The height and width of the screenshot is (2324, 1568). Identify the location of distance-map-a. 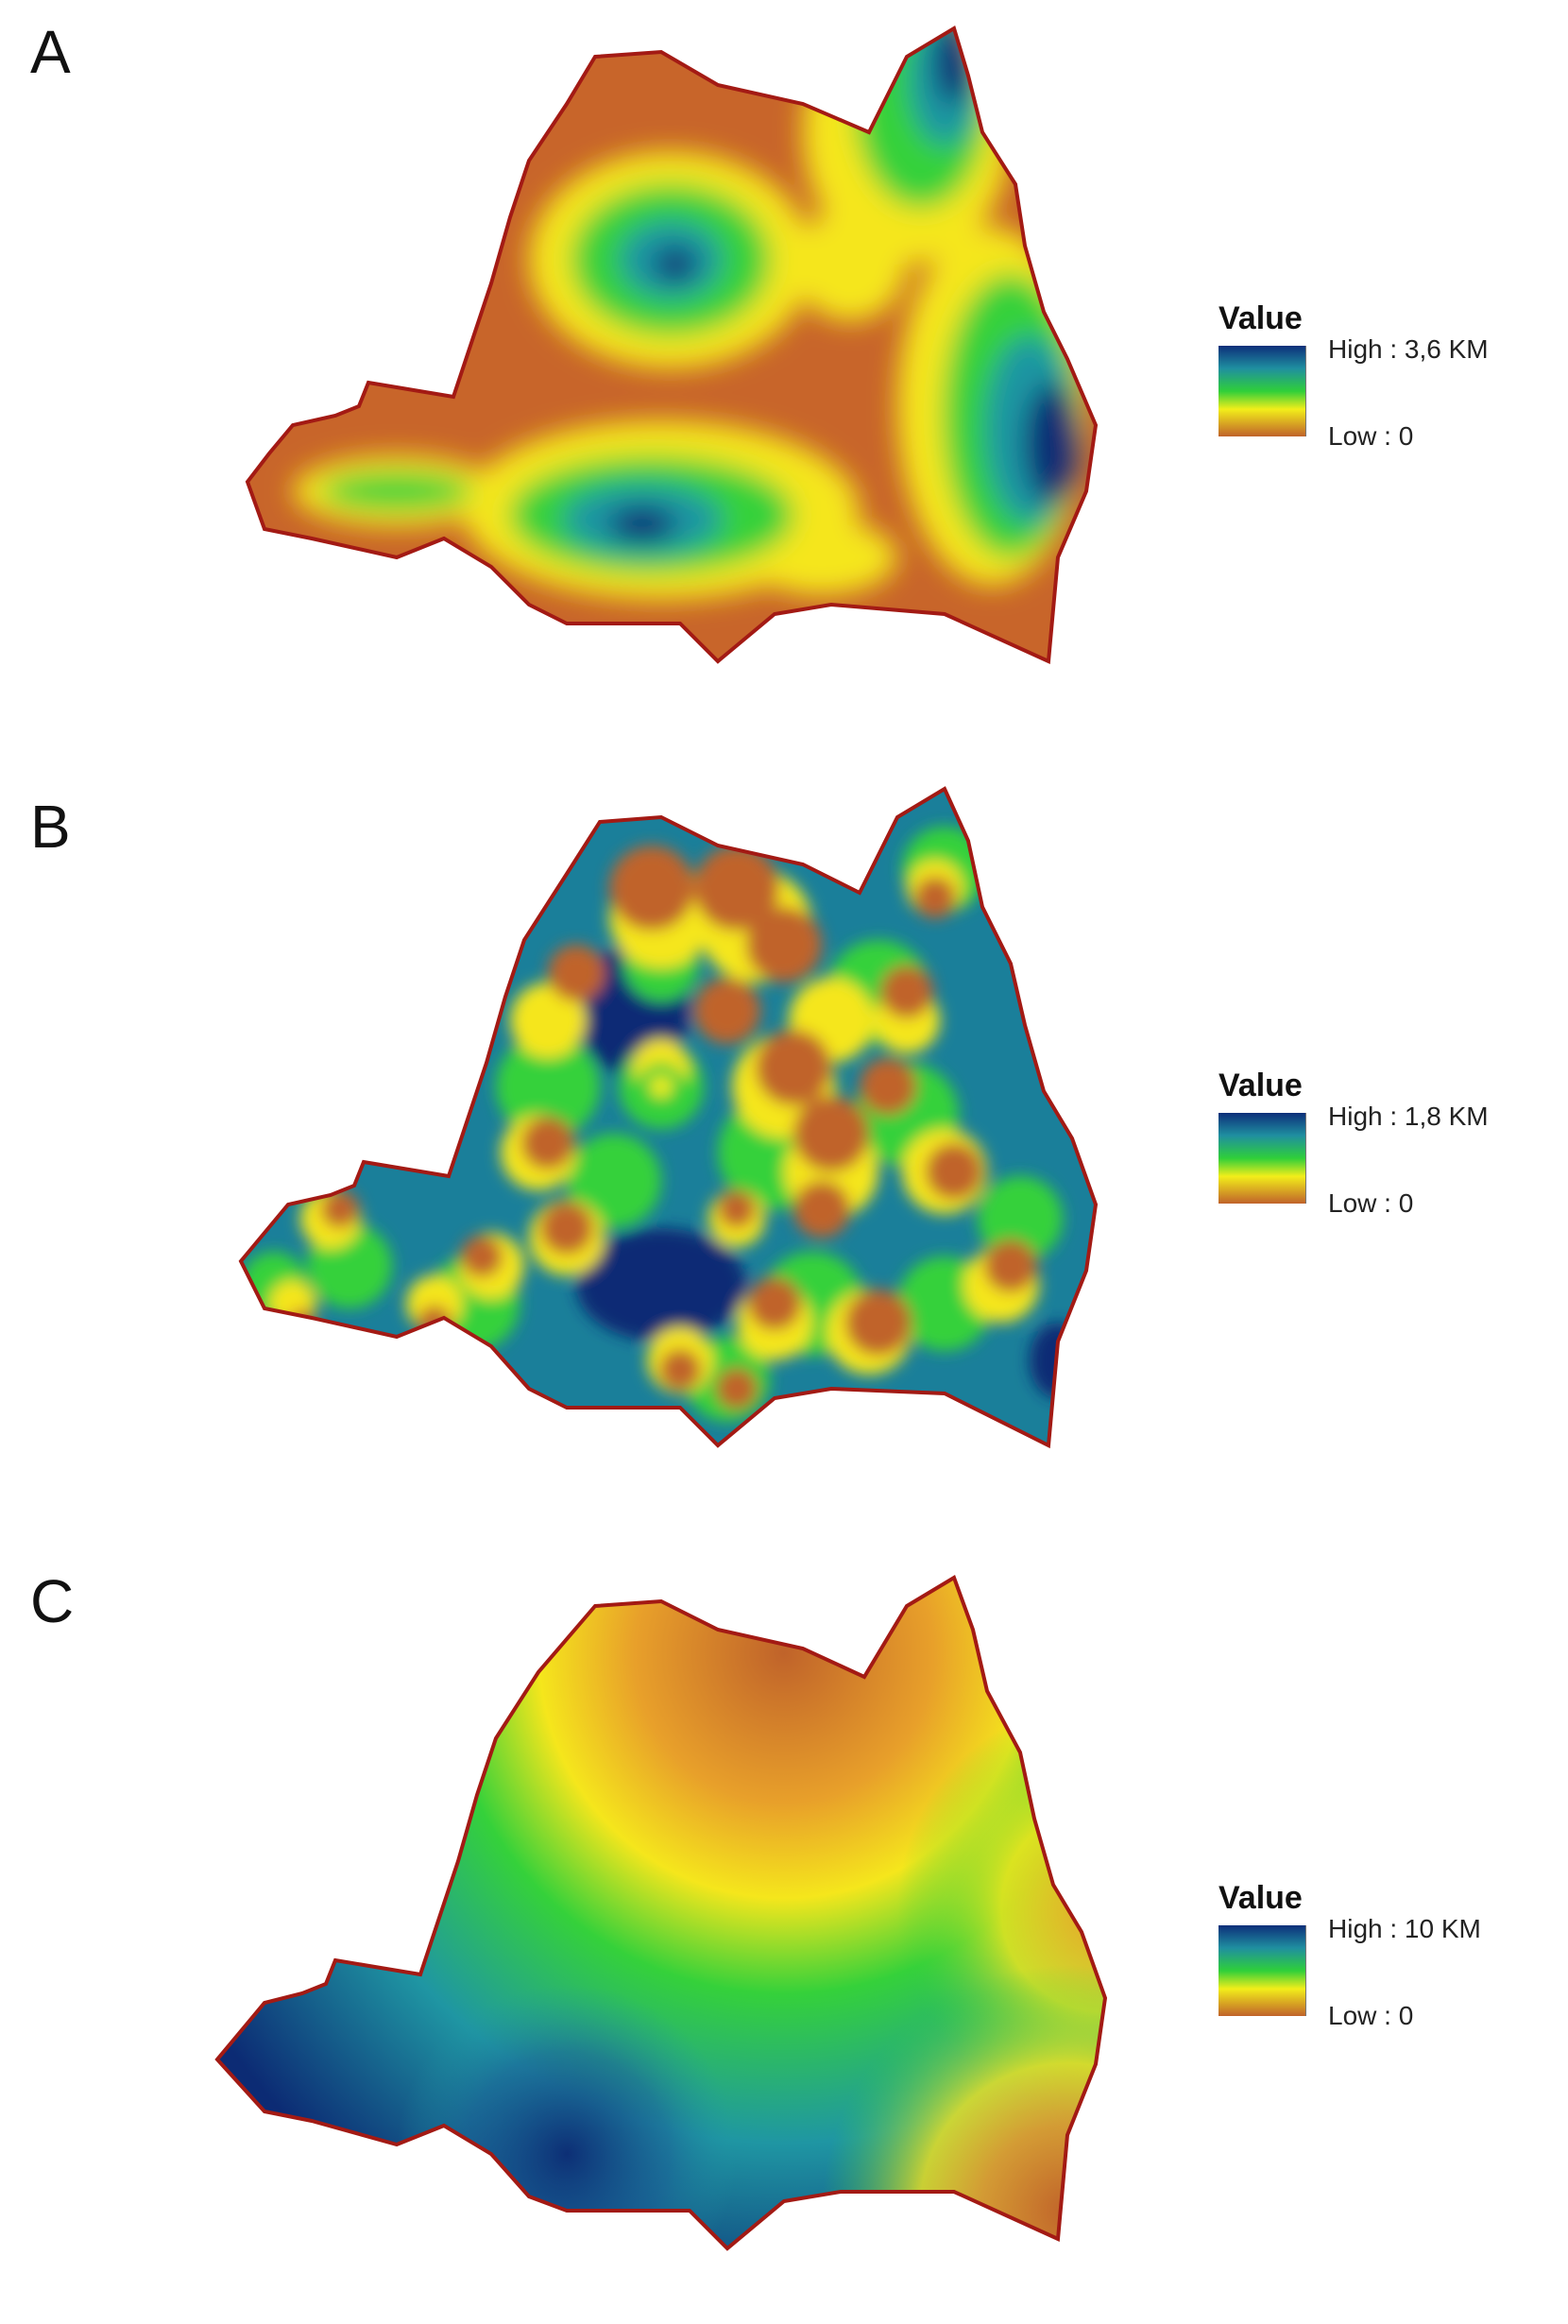
(672, 344).